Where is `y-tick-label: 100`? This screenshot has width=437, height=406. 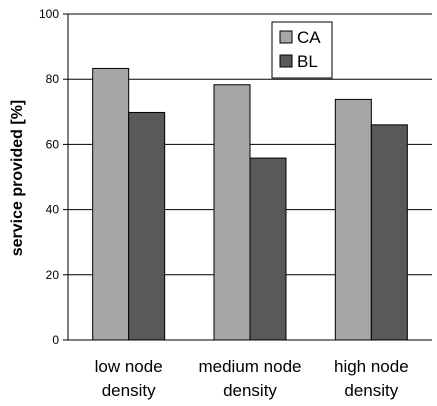
y-tick-label: 100 is located at coordinates (49, 14).